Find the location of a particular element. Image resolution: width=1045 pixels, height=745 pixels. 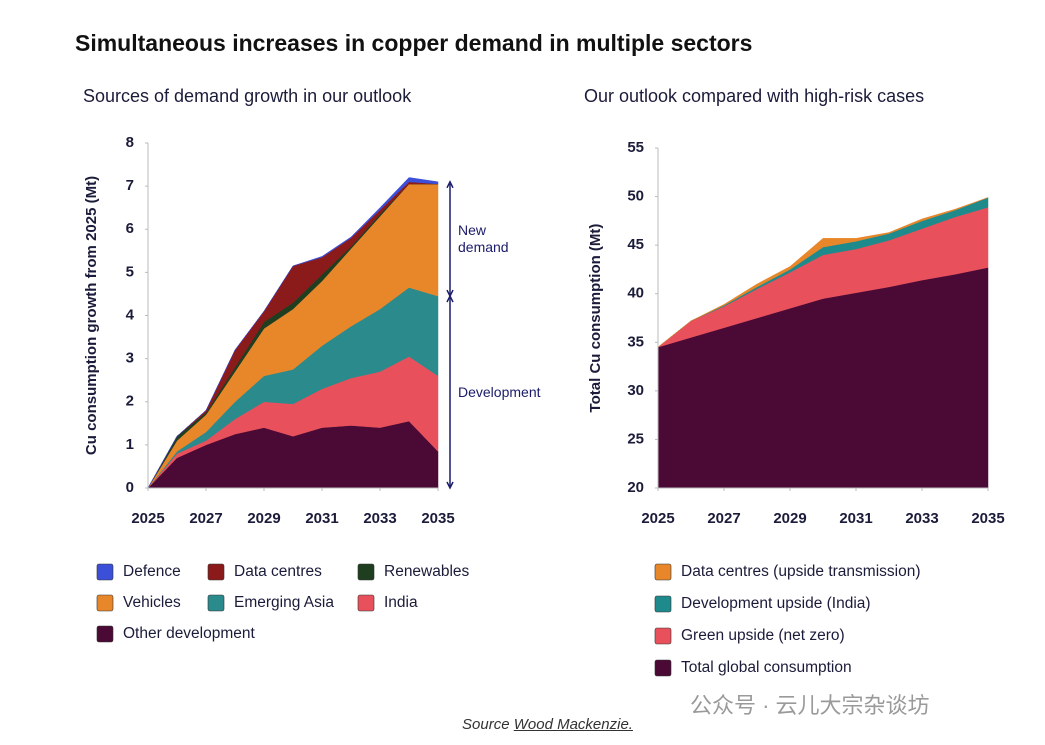

y-tick-label: 55 is located at coordinates (635, 147).